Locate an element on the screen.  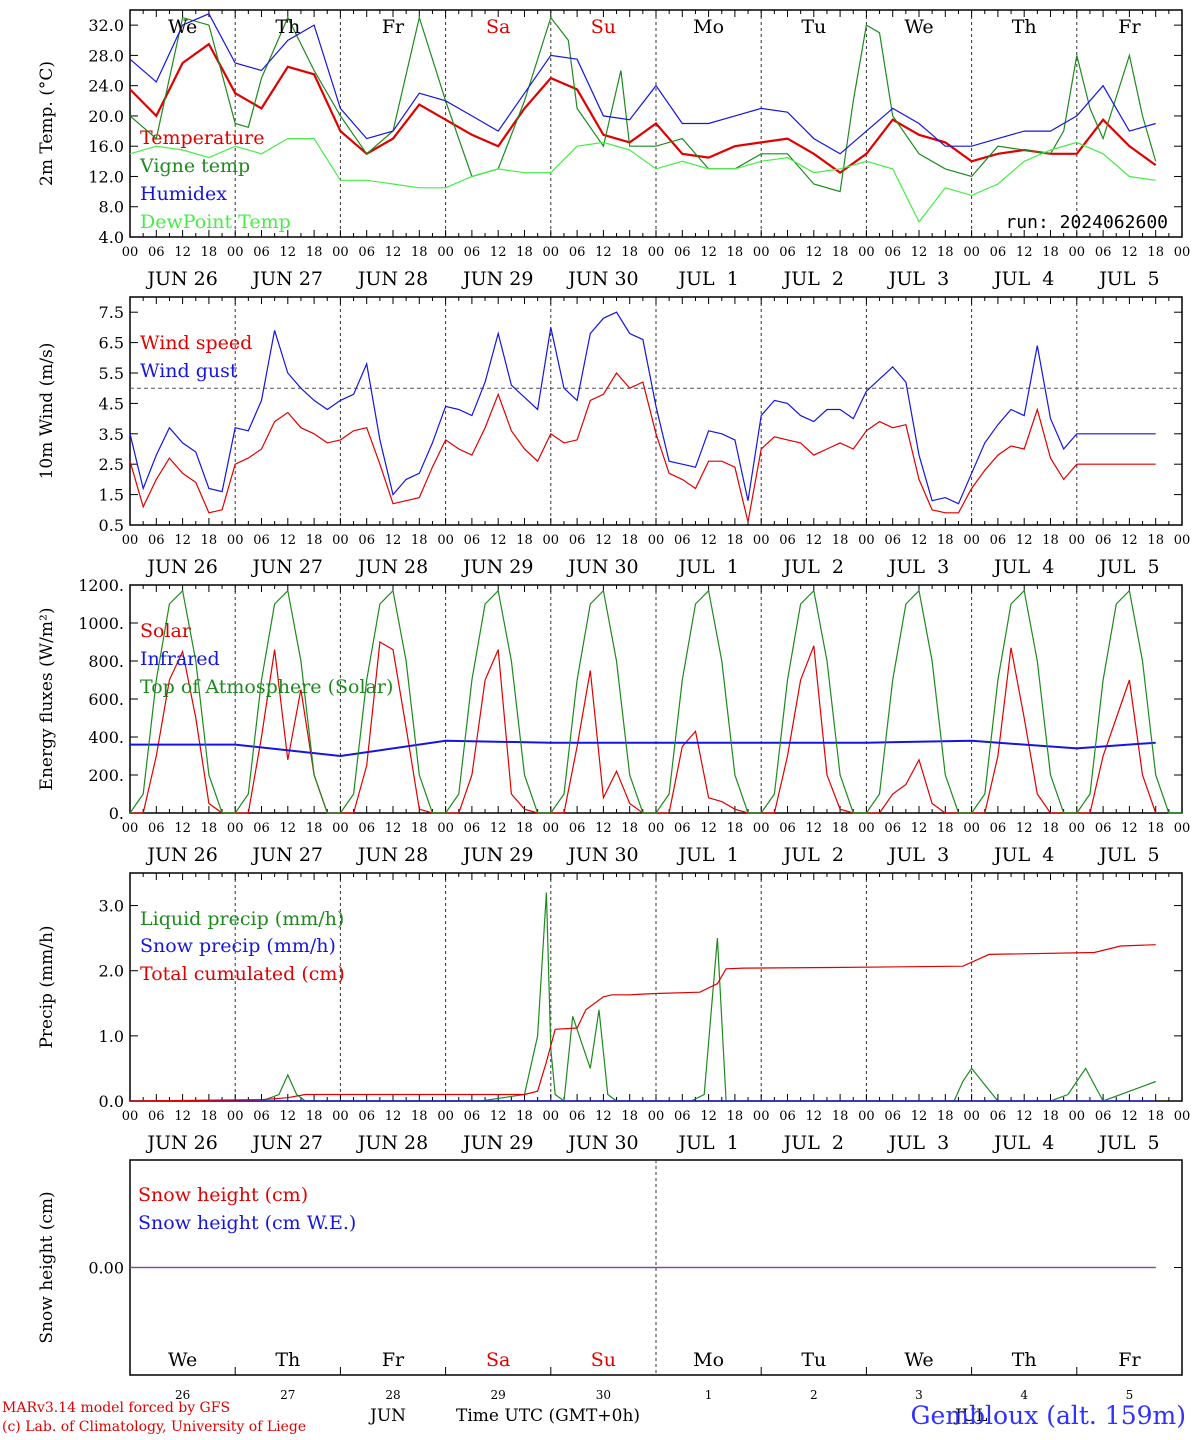
y-tick-label: 1000. is located at coordinates (101, 623).